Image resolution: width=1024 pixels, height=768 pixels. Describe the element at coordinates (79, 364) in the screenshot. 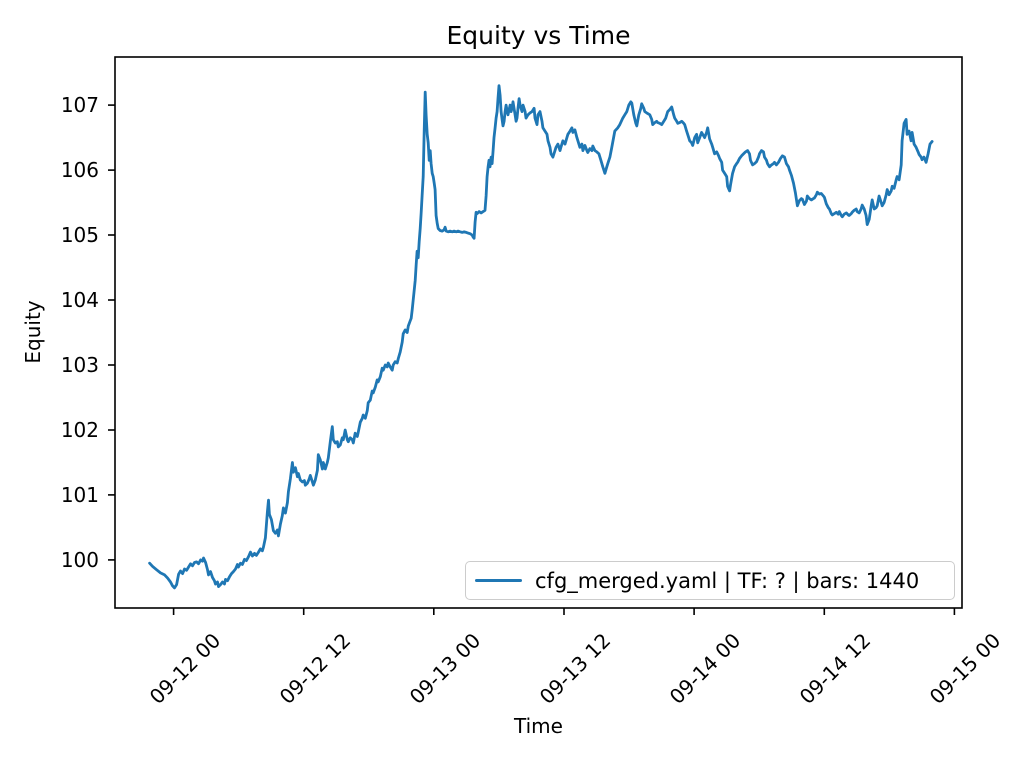

I see `y-tick-label: 103` at that location.